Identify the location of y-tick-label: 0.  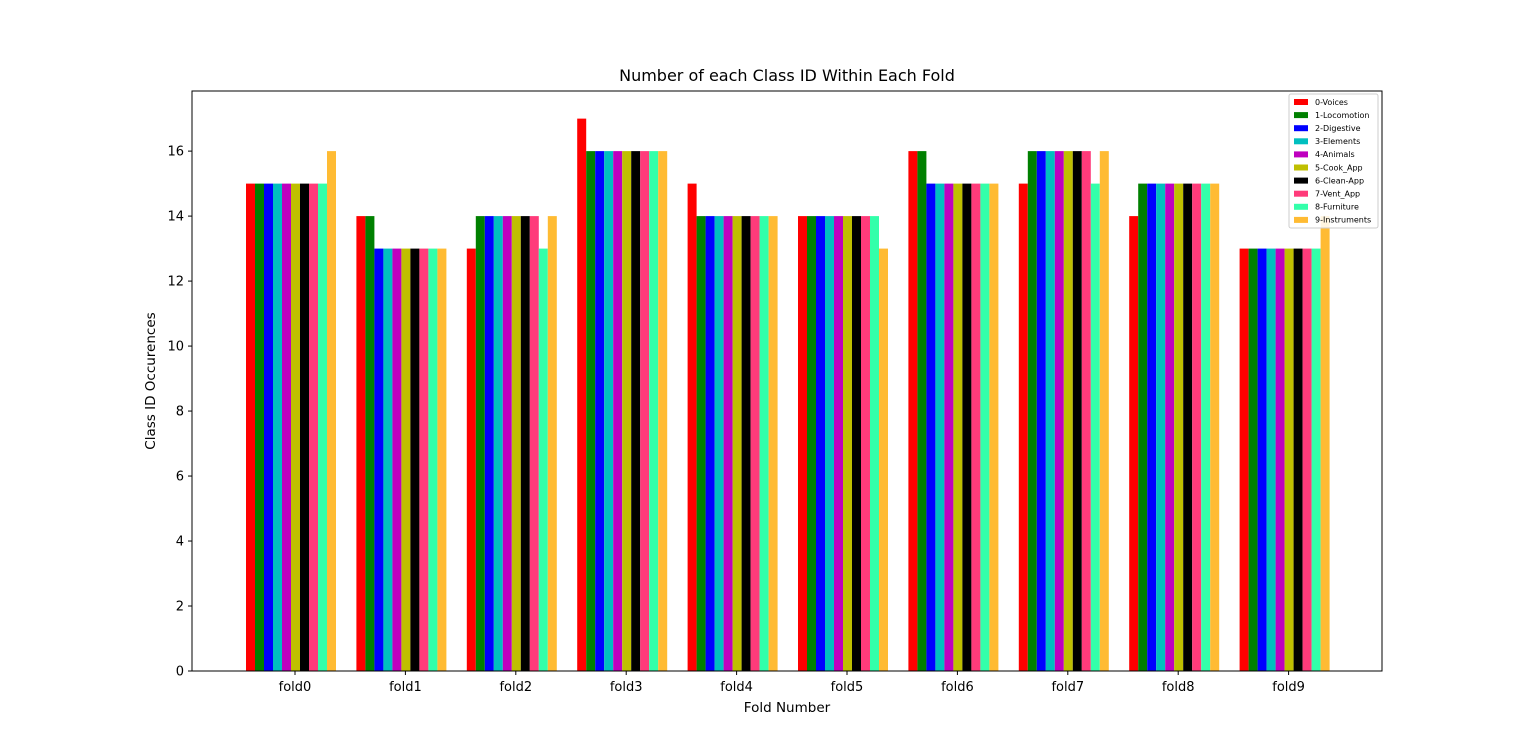
(180, 672).